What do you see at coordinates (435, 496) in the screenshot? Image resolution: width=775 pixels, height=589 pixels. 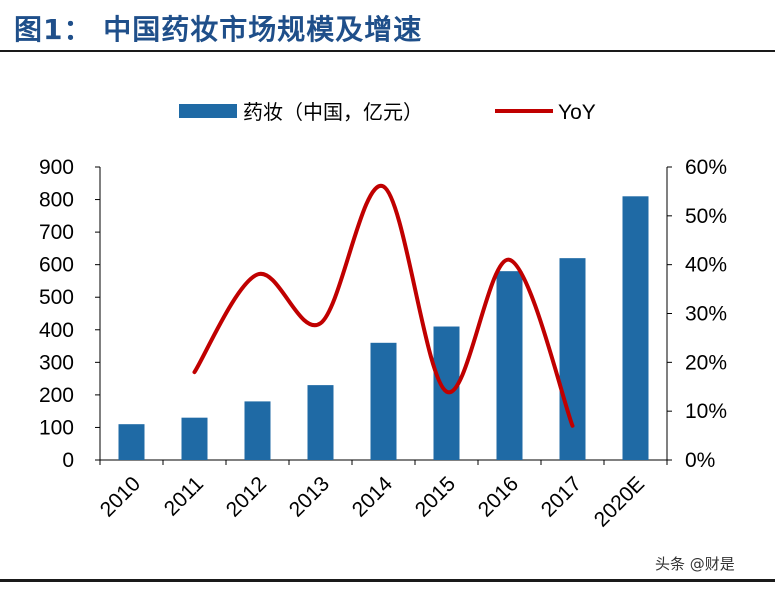 I see `x-tick-label: 2015` at bounding box center [435, 496].